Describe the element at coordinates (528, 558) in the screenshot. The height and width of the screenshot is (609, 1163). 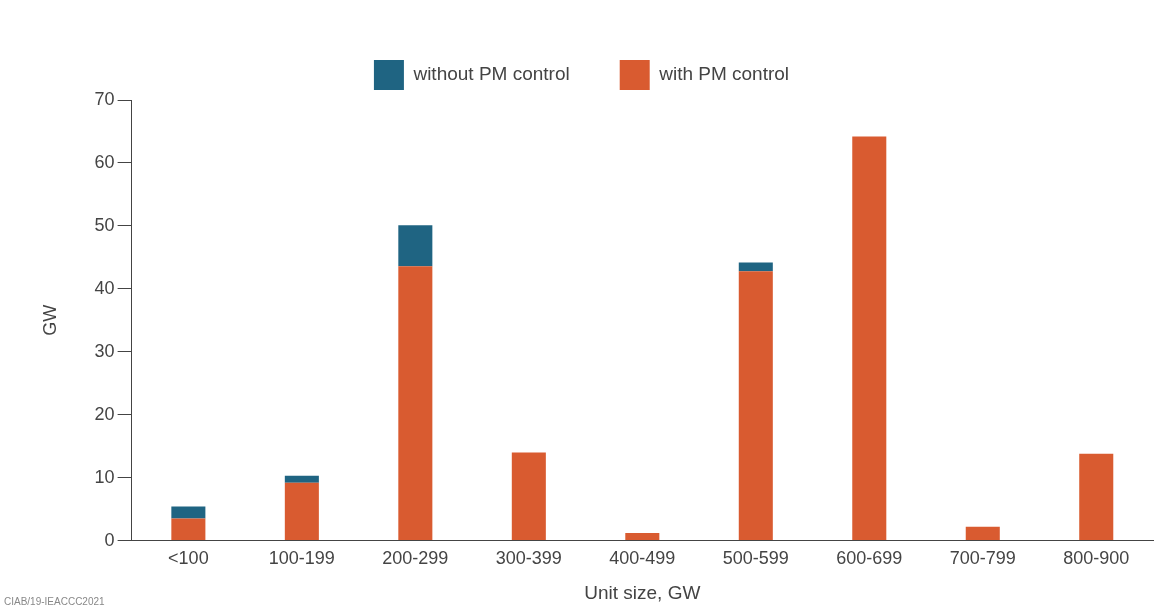
I see `x-tick-label: 300-399` at that location.